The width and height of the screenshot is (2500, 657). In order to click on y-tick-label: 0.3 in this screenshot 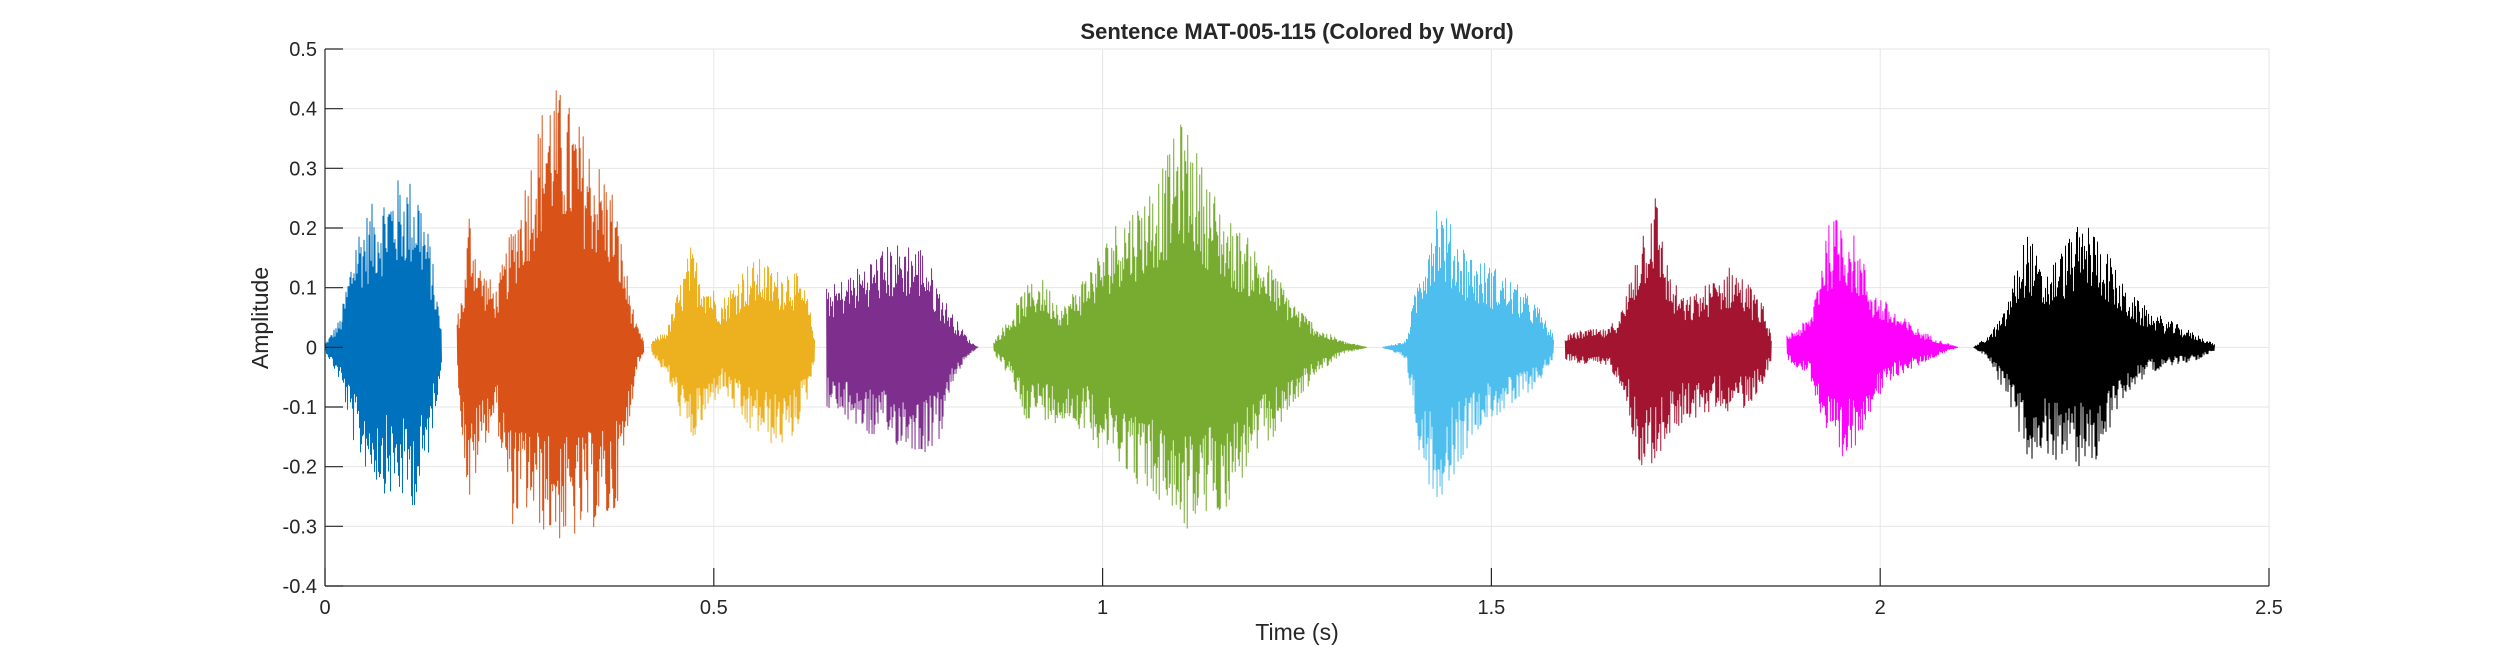, I will do `click(303, 169)`.